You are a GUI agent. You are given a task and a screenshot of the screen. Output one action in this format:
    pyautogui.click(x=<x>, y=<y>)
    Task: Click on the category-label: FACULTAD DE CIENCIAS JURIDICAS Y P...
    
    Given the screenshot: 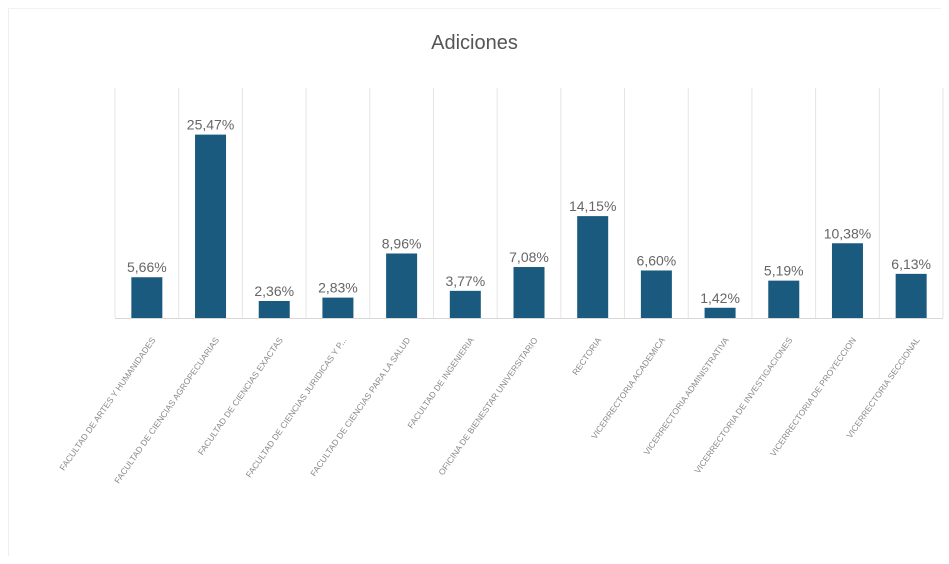 What is the action you would take?
    pyautogui.click(x=296, y=407)
    